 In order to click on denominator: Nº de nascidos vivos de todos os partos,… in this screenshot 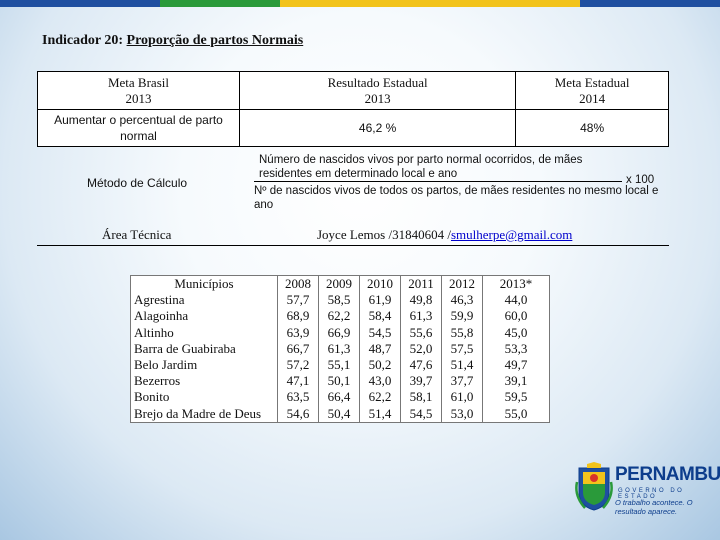, I will do `click(456, 198)`.